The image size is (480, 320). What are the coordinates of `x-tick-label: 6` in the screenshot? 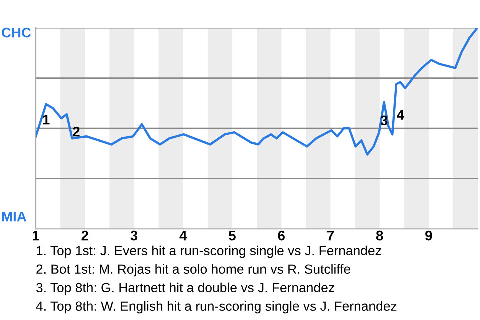 It's located at (281, 235).